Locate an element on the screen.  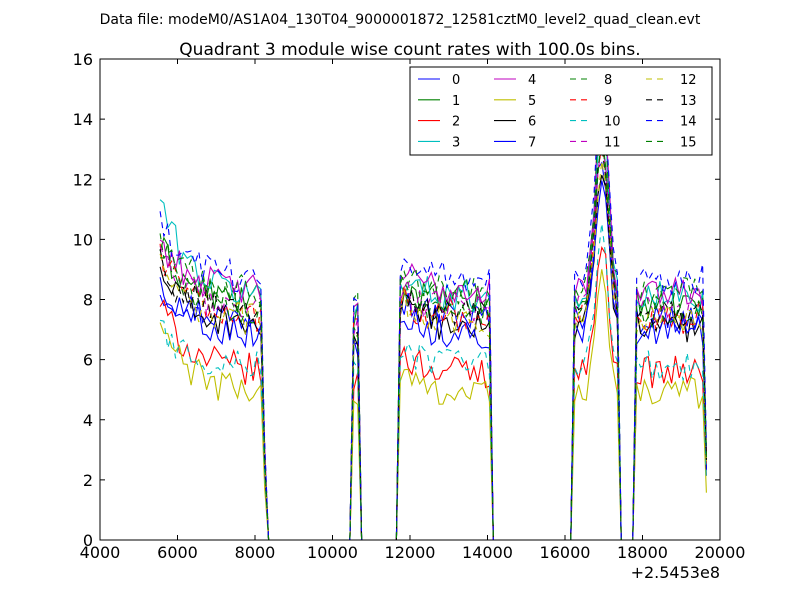
legend-label: 10 is located at coordinates (612, 122).